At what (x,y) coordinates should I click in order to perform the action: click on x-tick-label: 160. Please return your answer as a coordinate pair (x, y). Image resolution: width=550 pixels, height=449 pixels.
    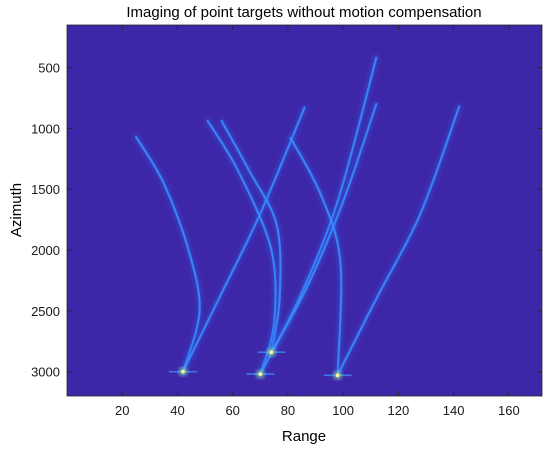
    Looking at the image, I should click on (509, 410).